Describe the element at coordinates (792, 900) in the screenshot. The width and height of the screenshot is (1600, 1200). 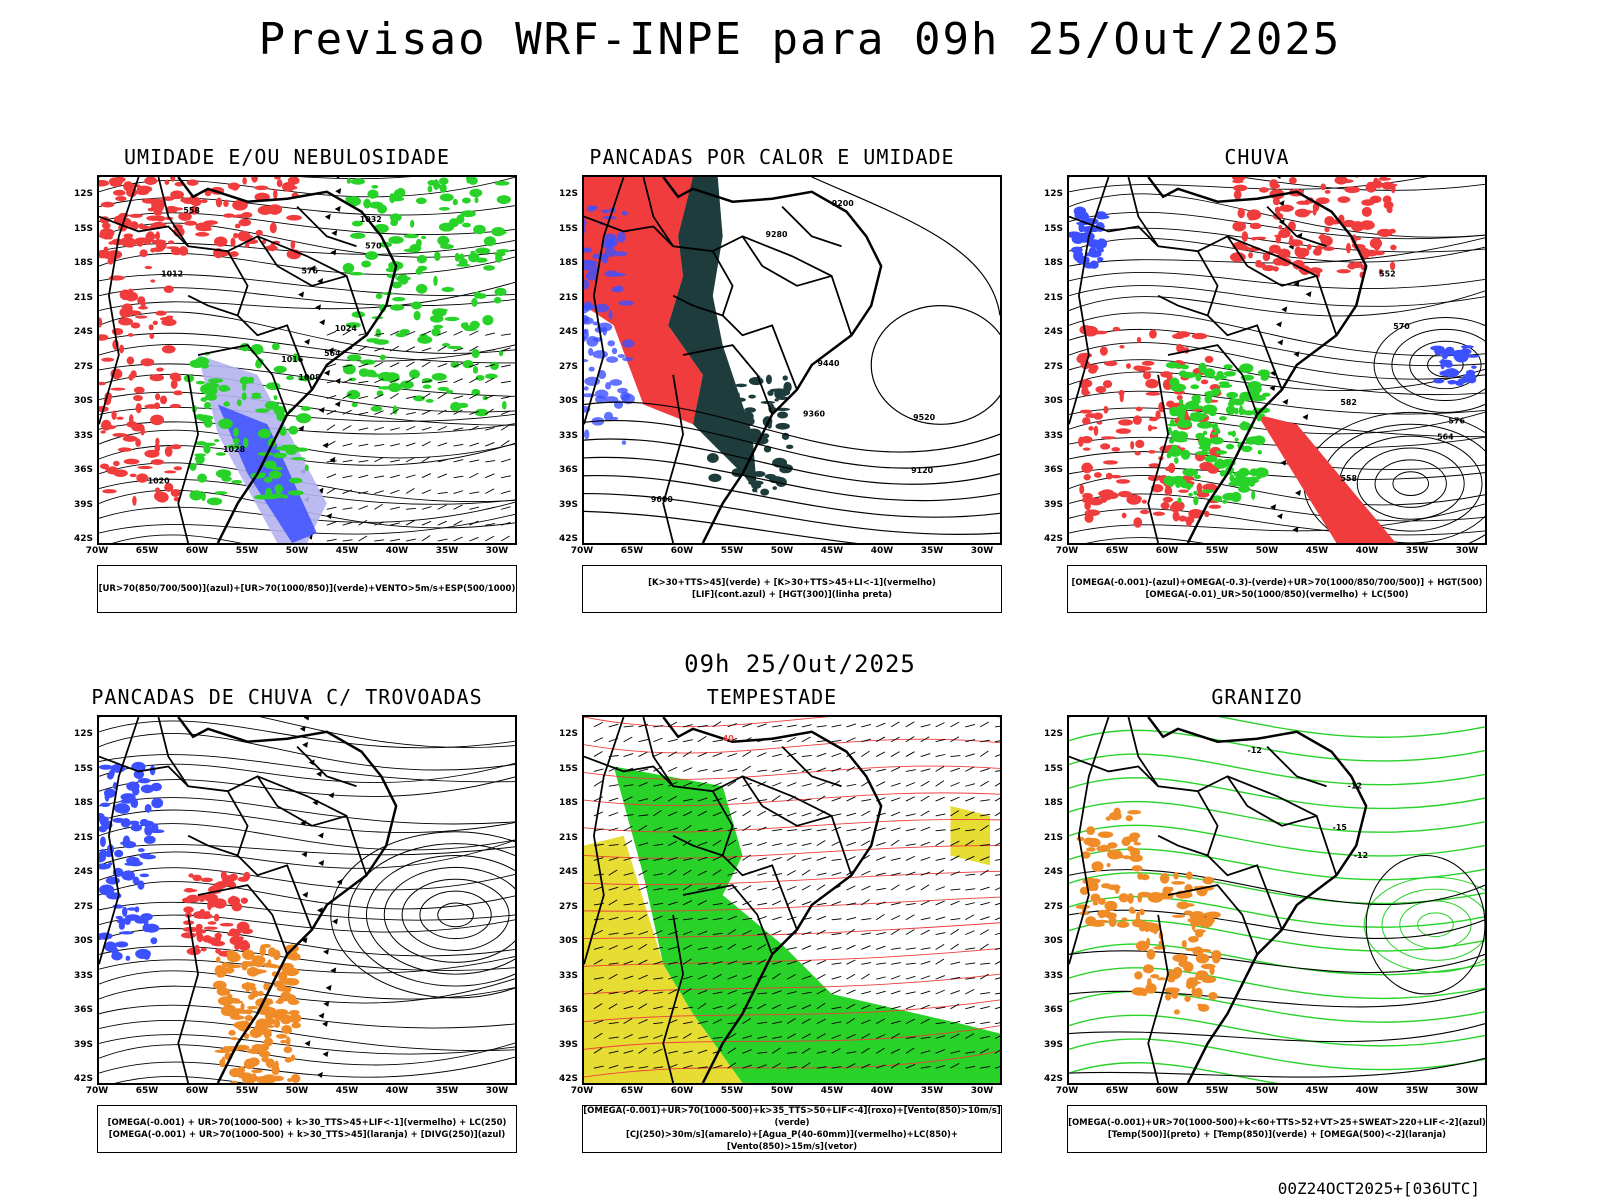
I see `map-svg: 40` at that location.